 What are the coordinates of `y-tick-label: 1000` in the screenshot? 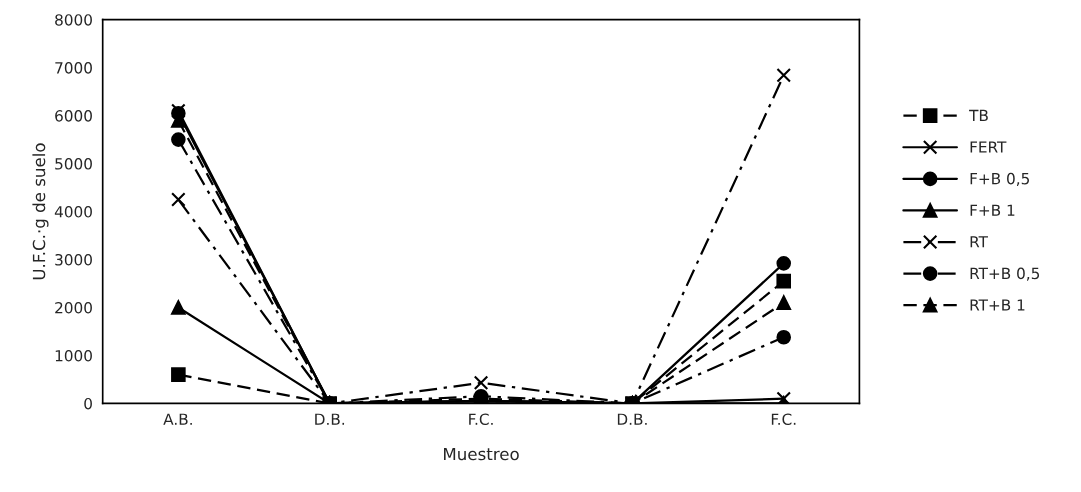 It's located at (73, 355).